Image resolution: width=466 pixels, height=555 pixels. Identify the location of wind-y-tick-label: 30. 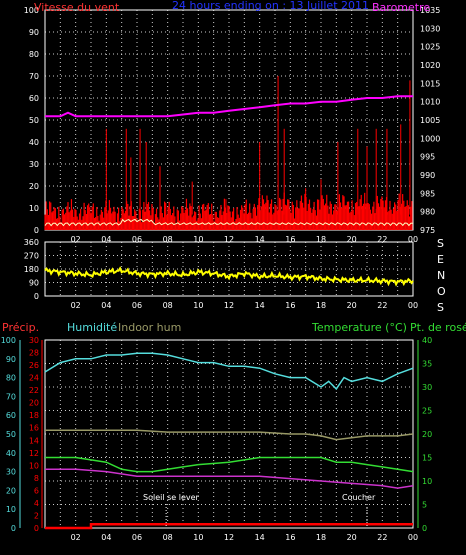
(34, 164).